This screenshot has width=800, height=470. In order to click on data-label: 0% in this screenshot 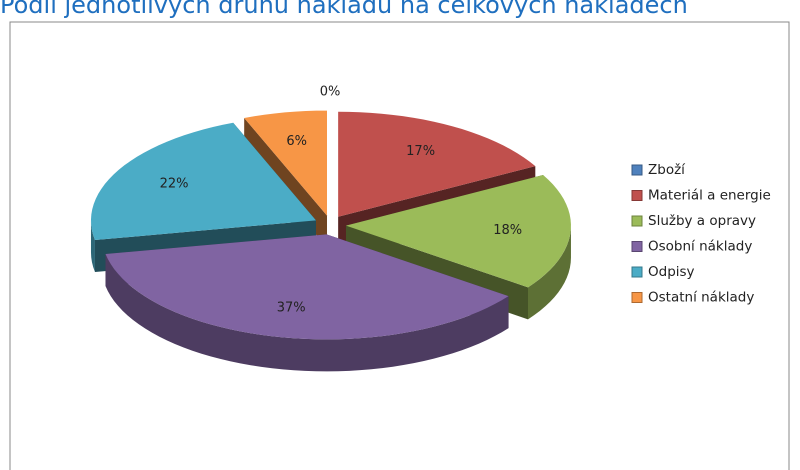, I will do `click(330, 91)`.